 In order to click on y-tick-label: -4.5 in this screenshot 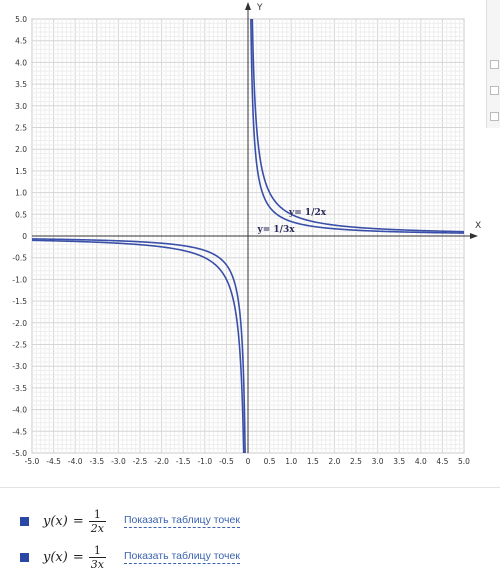, I will do `click(19, 431)`.